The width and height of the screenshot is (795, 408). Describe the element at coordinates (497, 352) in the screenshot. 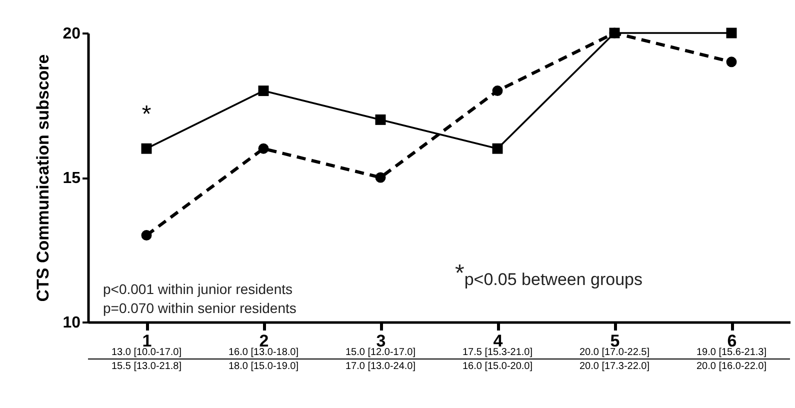

I see `text: 17.5 [15.3-21.0]` at that location.